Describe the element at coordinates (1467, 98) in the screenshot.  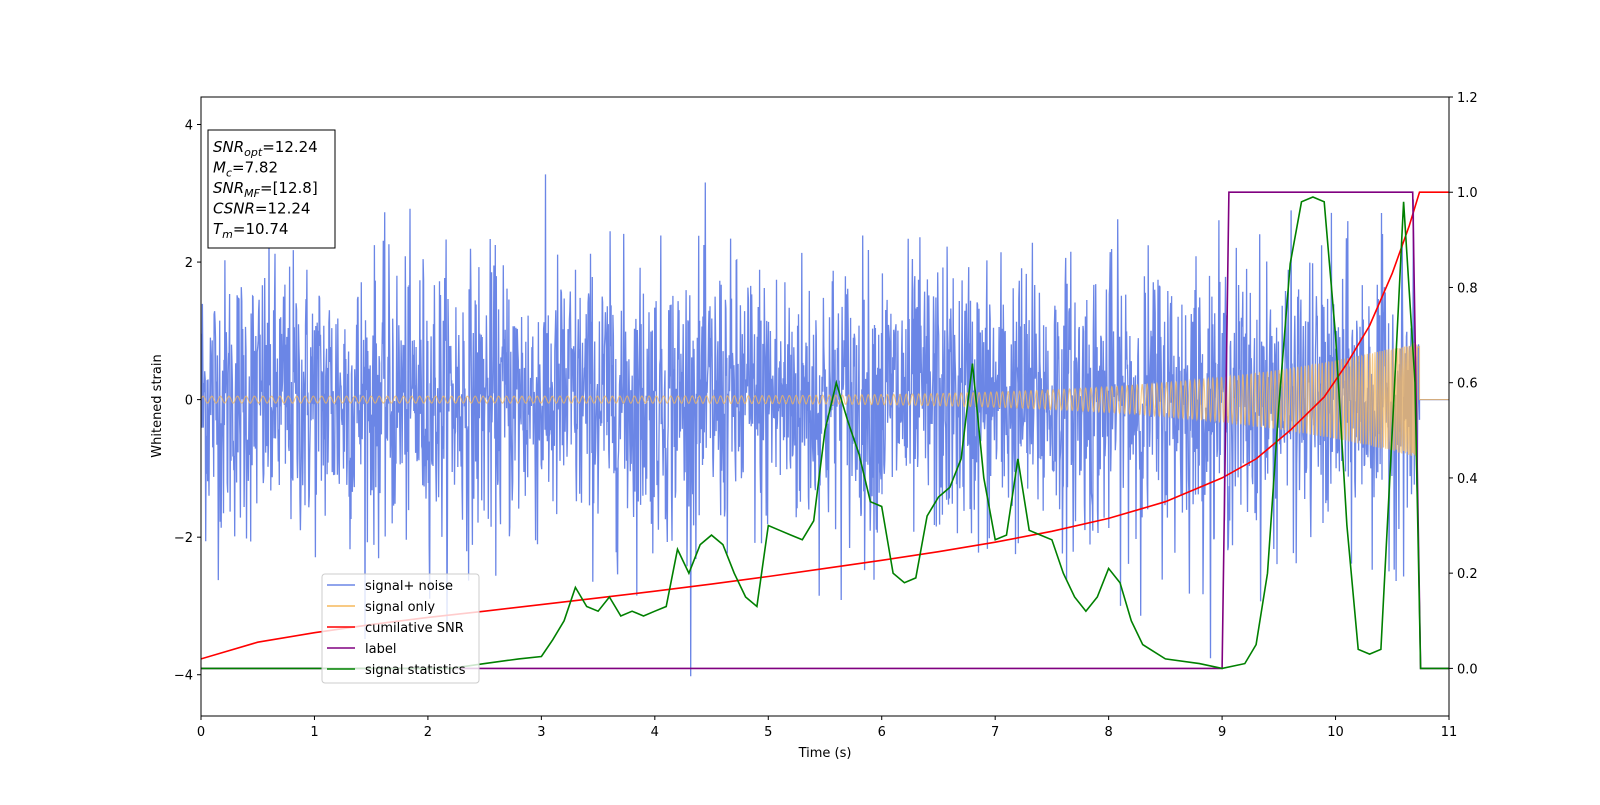
I see `y-right-tick-label: 1.2` at that location.